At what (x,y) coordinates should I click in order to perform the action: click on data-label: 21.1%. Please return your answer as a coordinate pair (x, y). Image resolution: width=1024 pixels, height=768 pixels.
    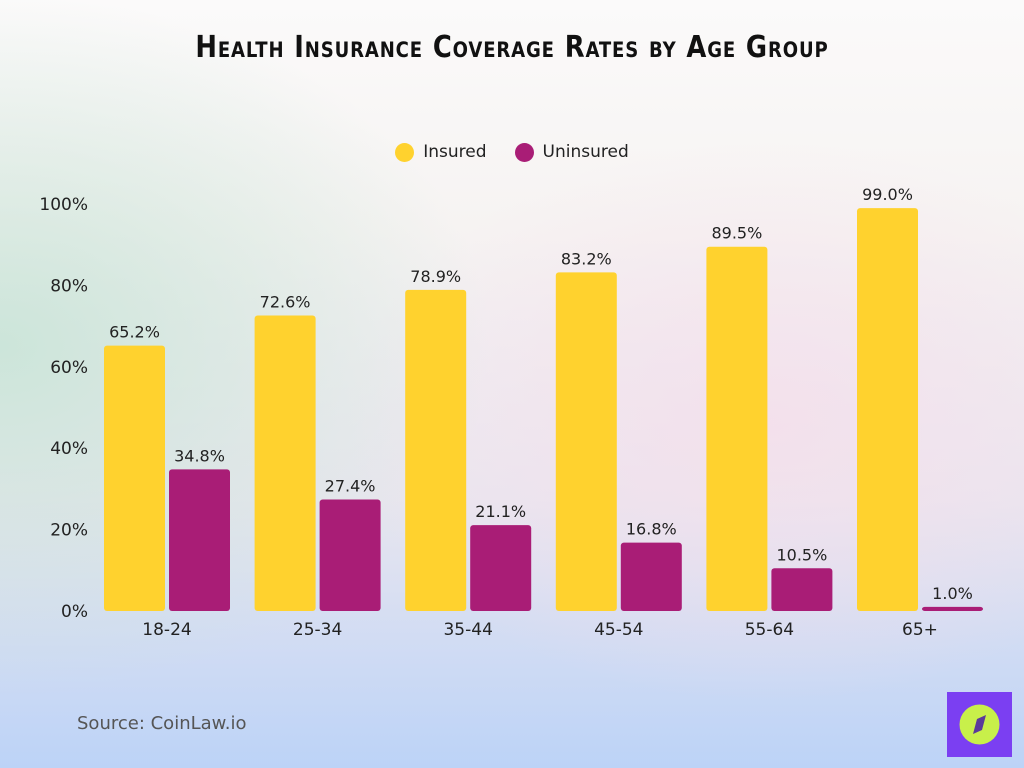
    Looking at the image, I should click on (500, 511).